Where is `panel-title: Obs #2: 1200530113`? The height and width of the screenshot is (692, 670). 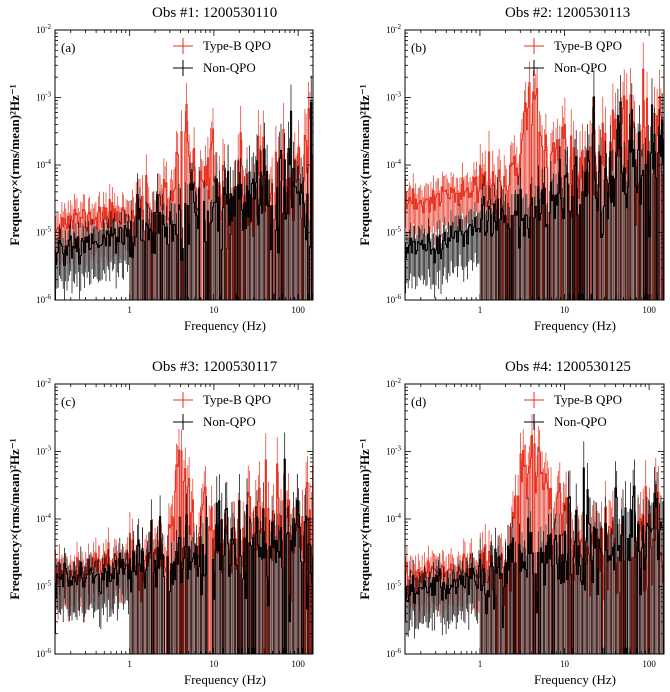 panel-title: Obs #2: 1200530113 is located at coordinates (567, 13).